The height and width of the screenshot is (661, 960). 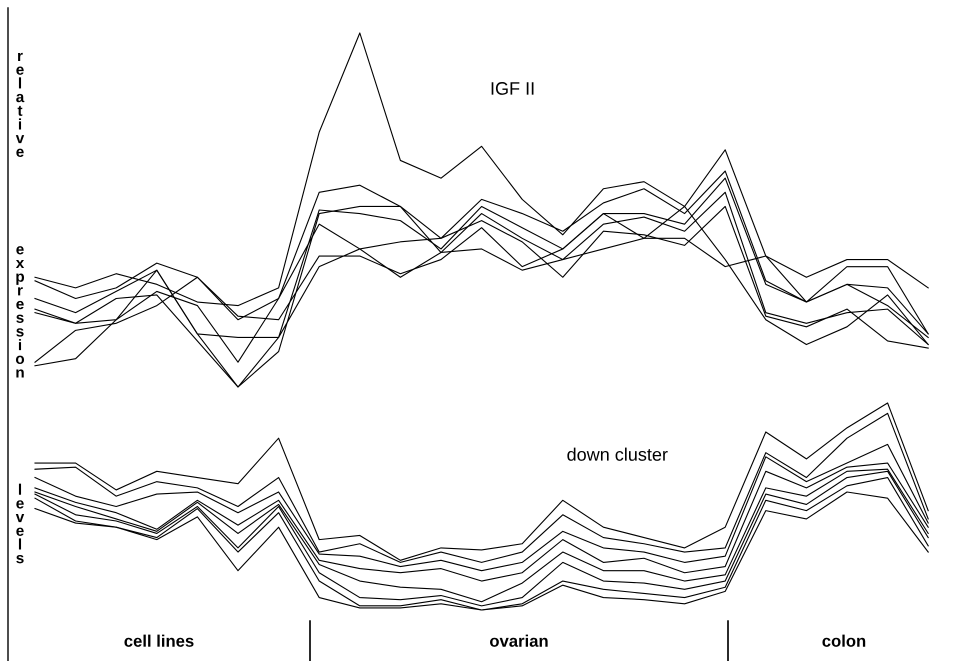 I want to click on text: down cluster, so click(x=617, y=454).